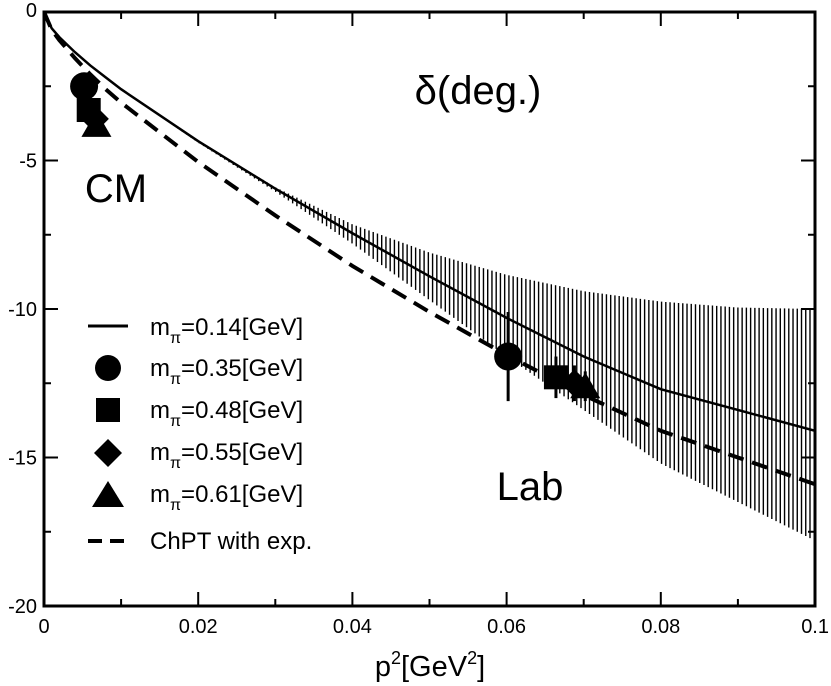 The height and width of the screenshot is (686, 831). What do you see at coordinates (116, 189) in the screenshot?
I see `annotation-cm: CM` at bounding box center [116, 189].